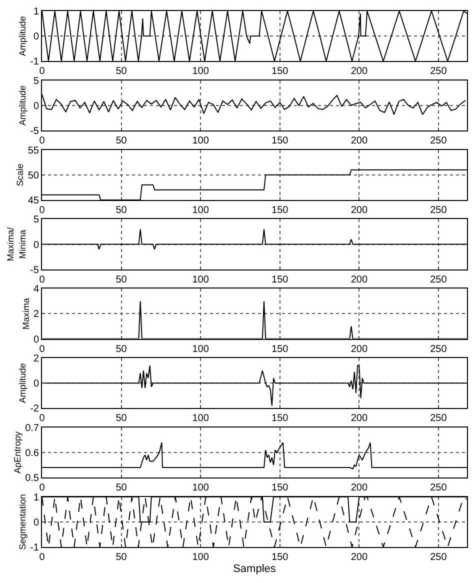 The image size is (474, 583). I want to click on y-axis-title: ApEntropy, so click(17, 452).